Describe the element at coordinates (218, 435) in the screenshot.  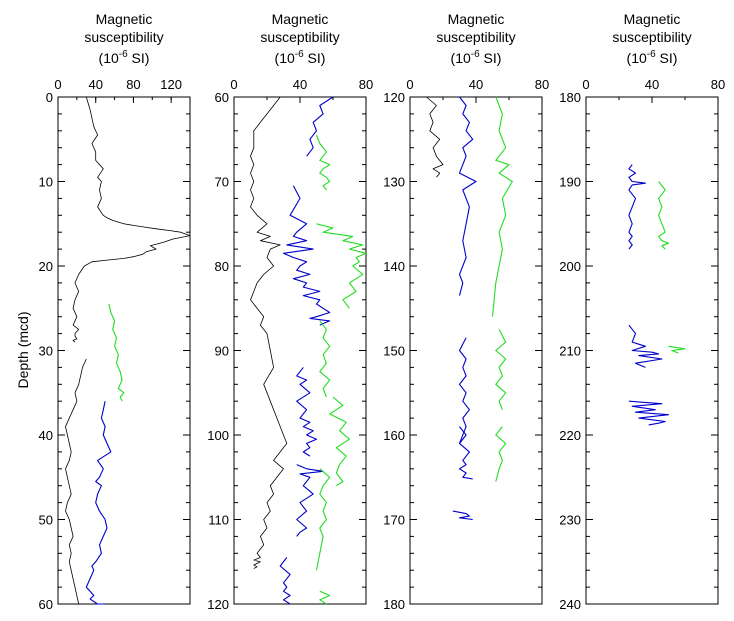
I see `y-tick-label: 100` at that location.